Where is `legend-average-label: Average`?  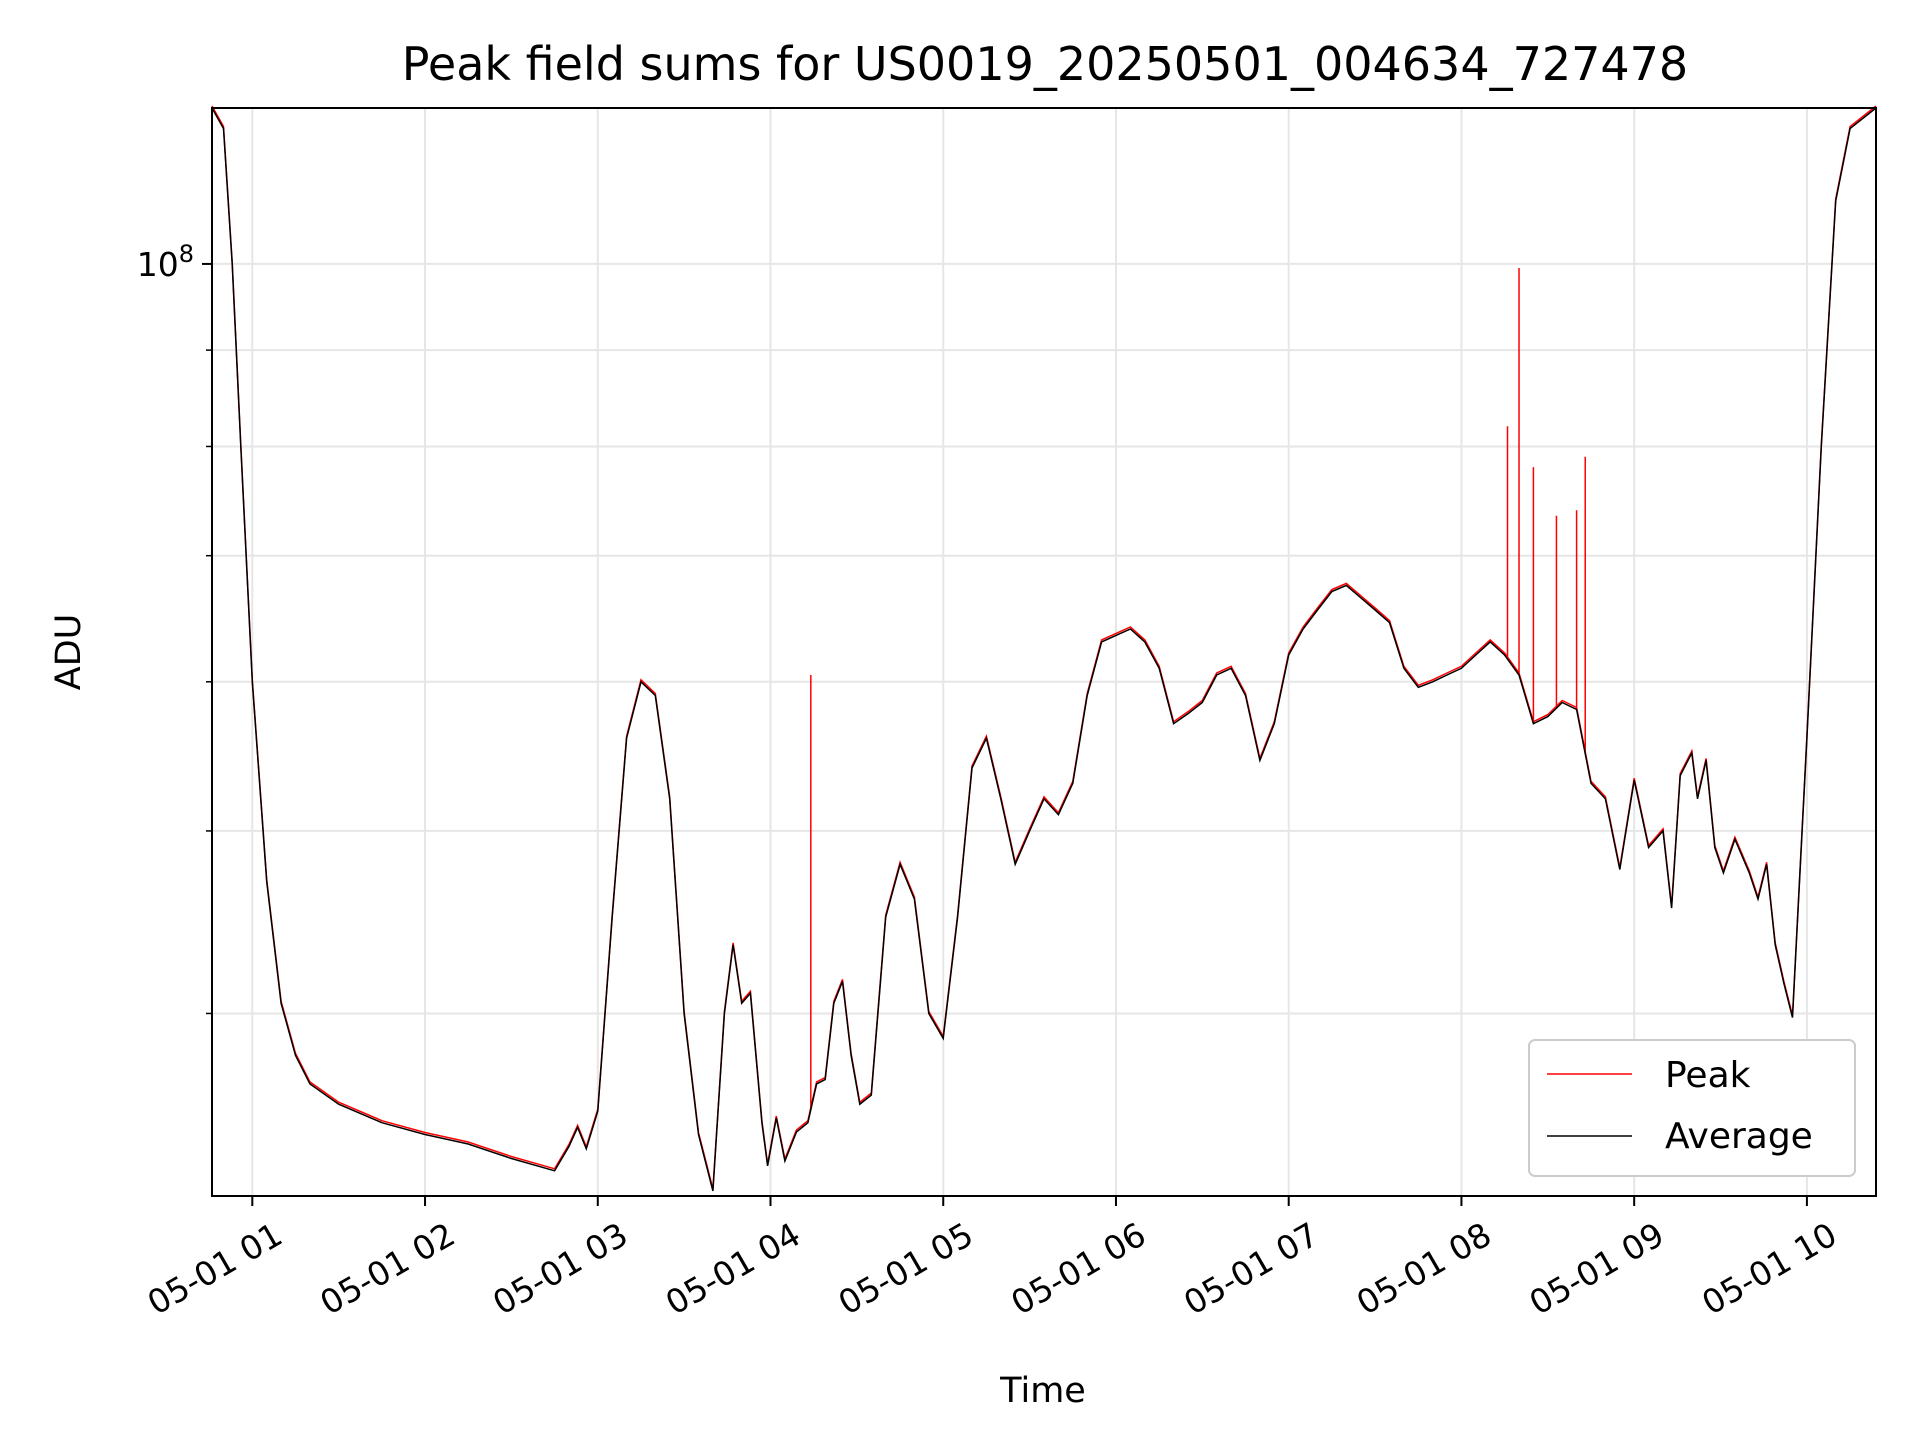 legend-average-label: Average is located at coordinates (1739, 1136).